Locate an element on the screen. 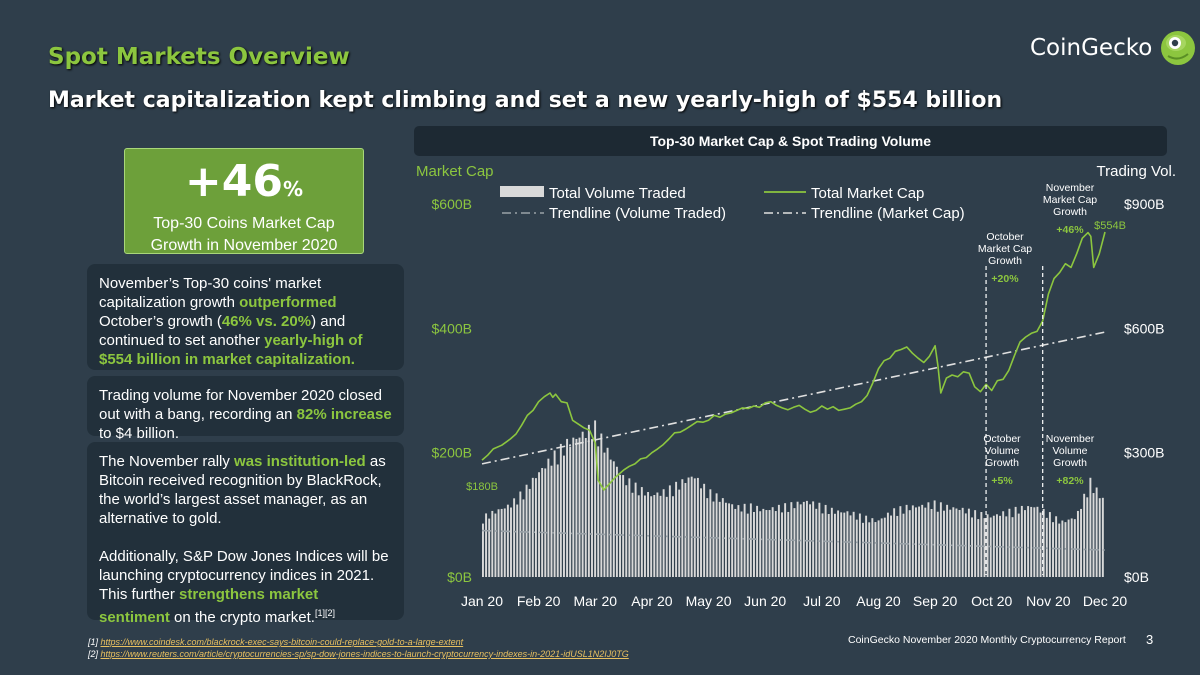 This screenshot has width=1200, height=675. panel1-highlight1: outperformed is located at coordinates (288, 302).